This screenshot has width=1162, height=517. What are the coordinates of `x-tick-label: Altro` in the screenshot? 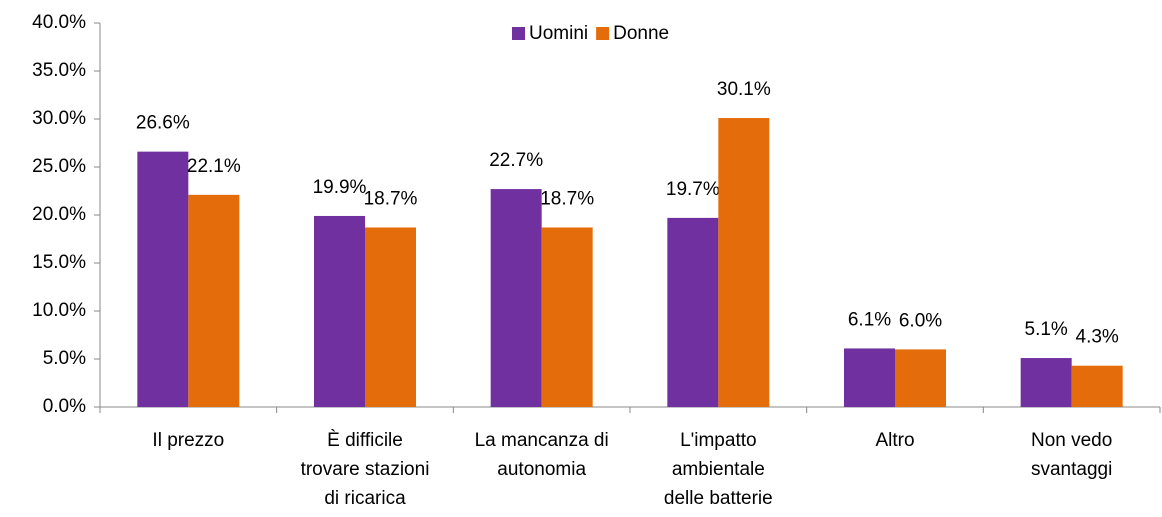 It's located at (894, 440).